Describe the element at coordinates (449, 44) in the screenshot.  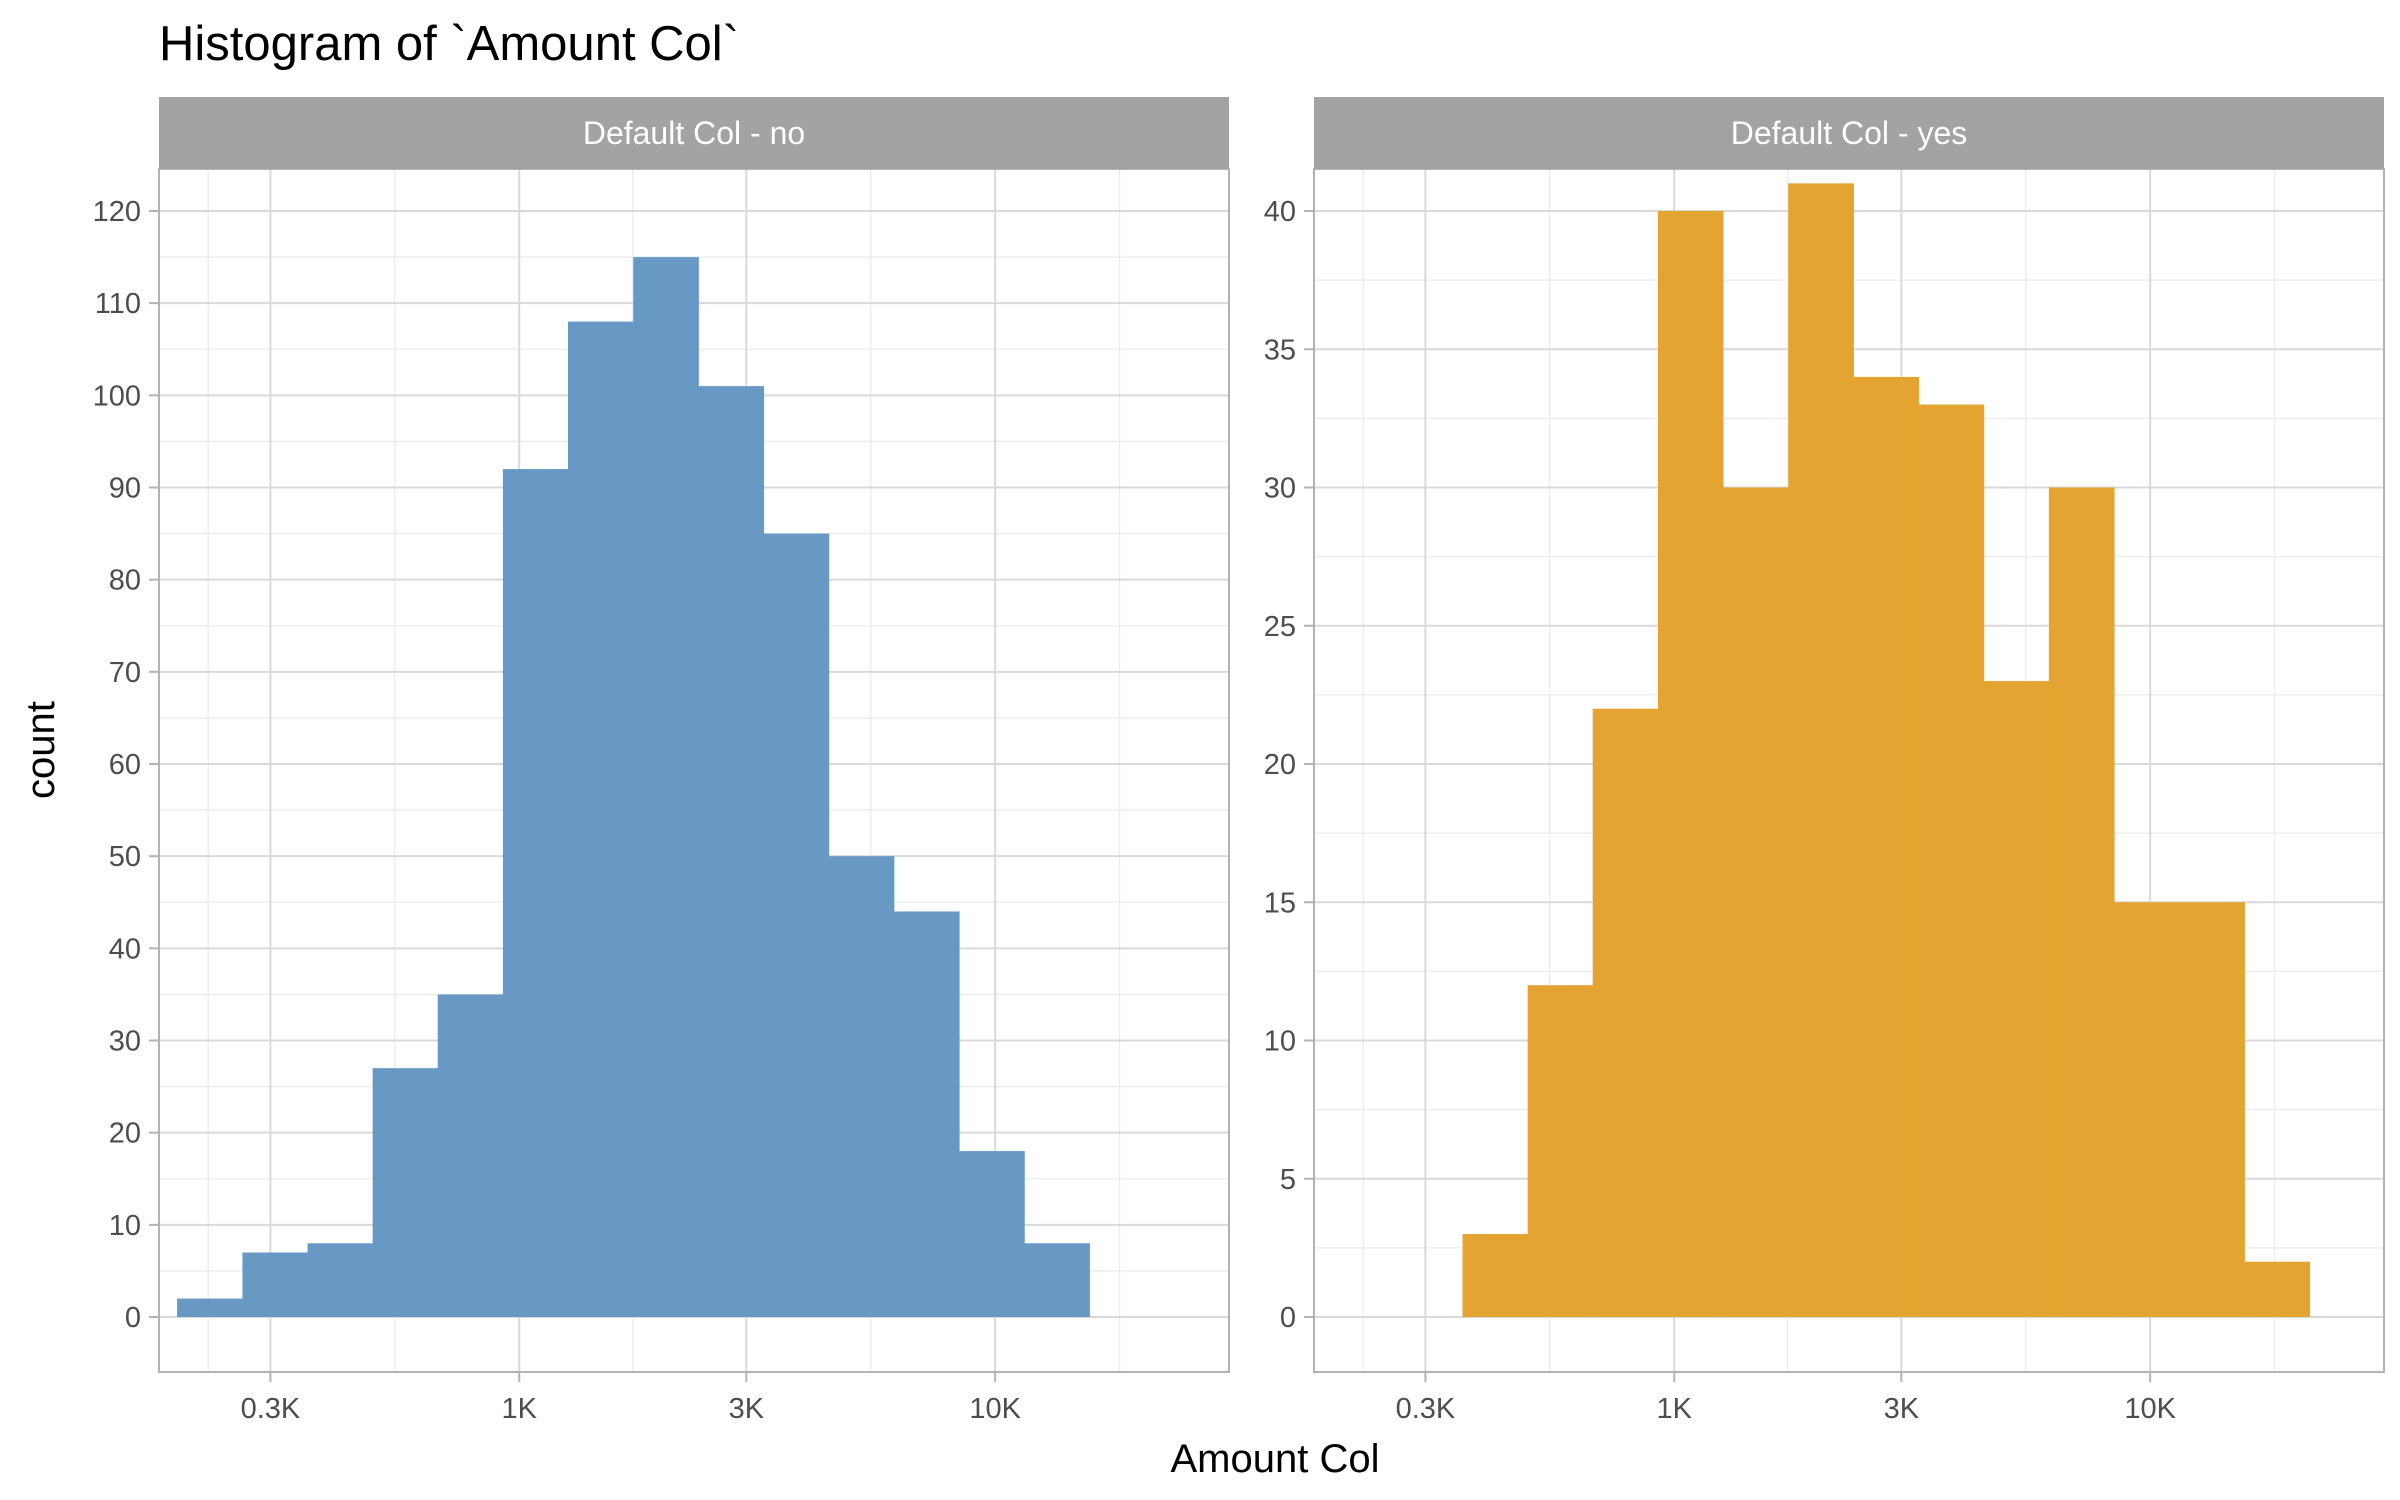
I see `chart-title: Histogram of `Amount Col`` at that location.